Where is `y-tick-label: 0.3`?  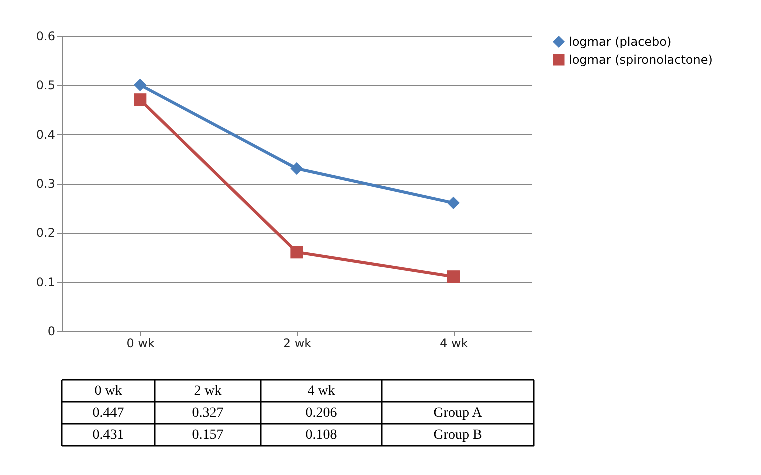 y-tick-label: 0.3 is located at coordinates (46, 184).